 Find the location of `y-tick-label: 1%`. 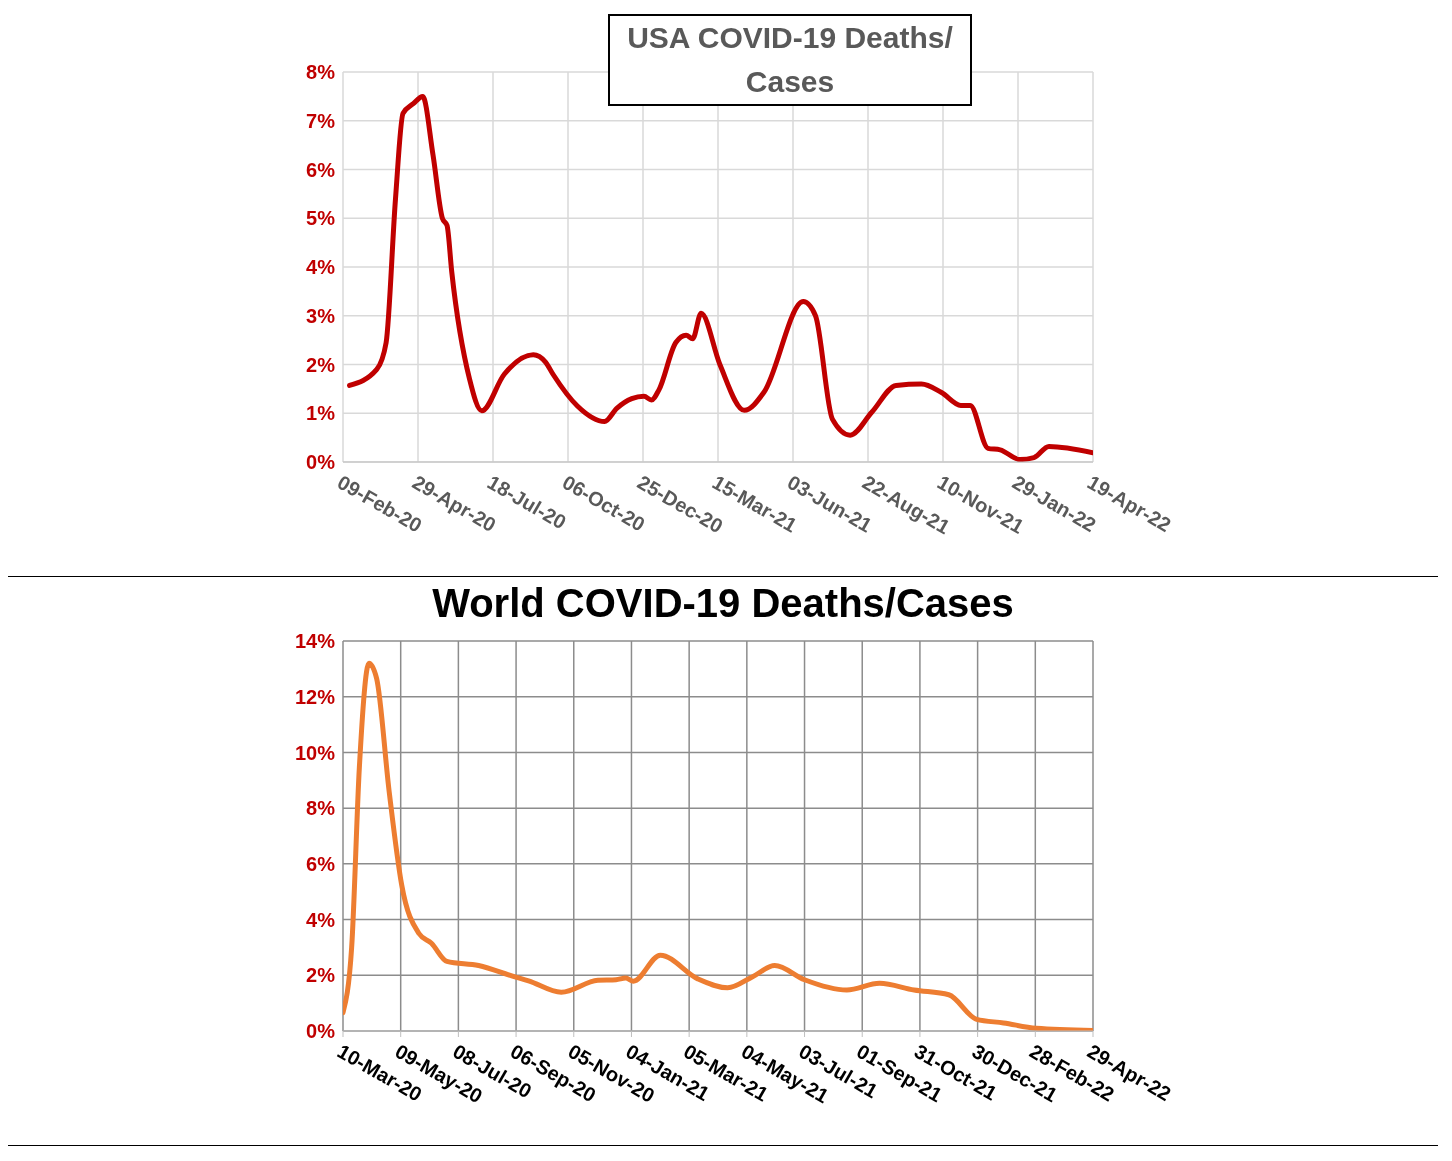

y-tick-label: 1% is located at coordinates (321, 413).